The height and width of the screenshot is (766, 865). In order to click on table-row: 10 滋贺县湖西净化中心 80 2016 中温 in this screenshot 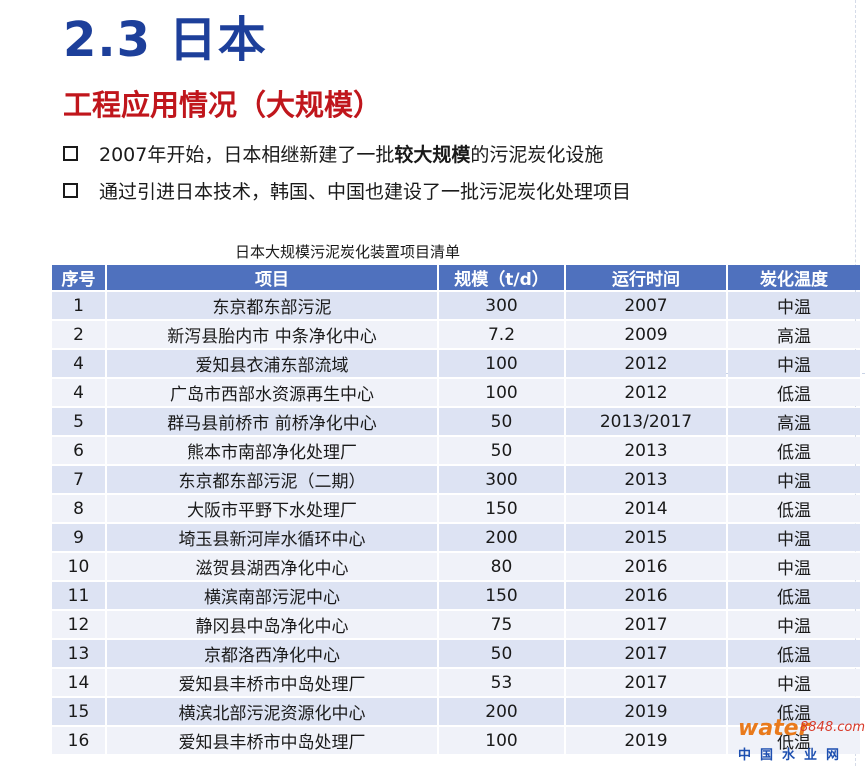, I will do `click(456, 566)`.